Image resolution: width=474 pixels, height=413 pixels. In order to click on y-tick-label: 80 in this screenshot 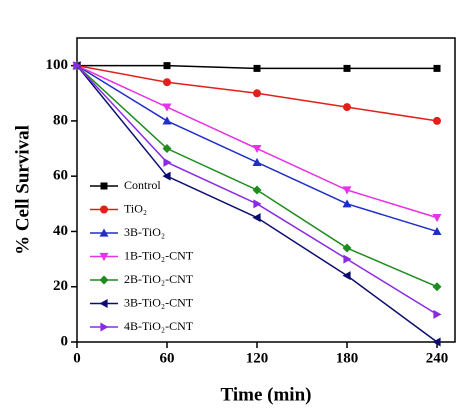, I will do `click(60, 120)`.